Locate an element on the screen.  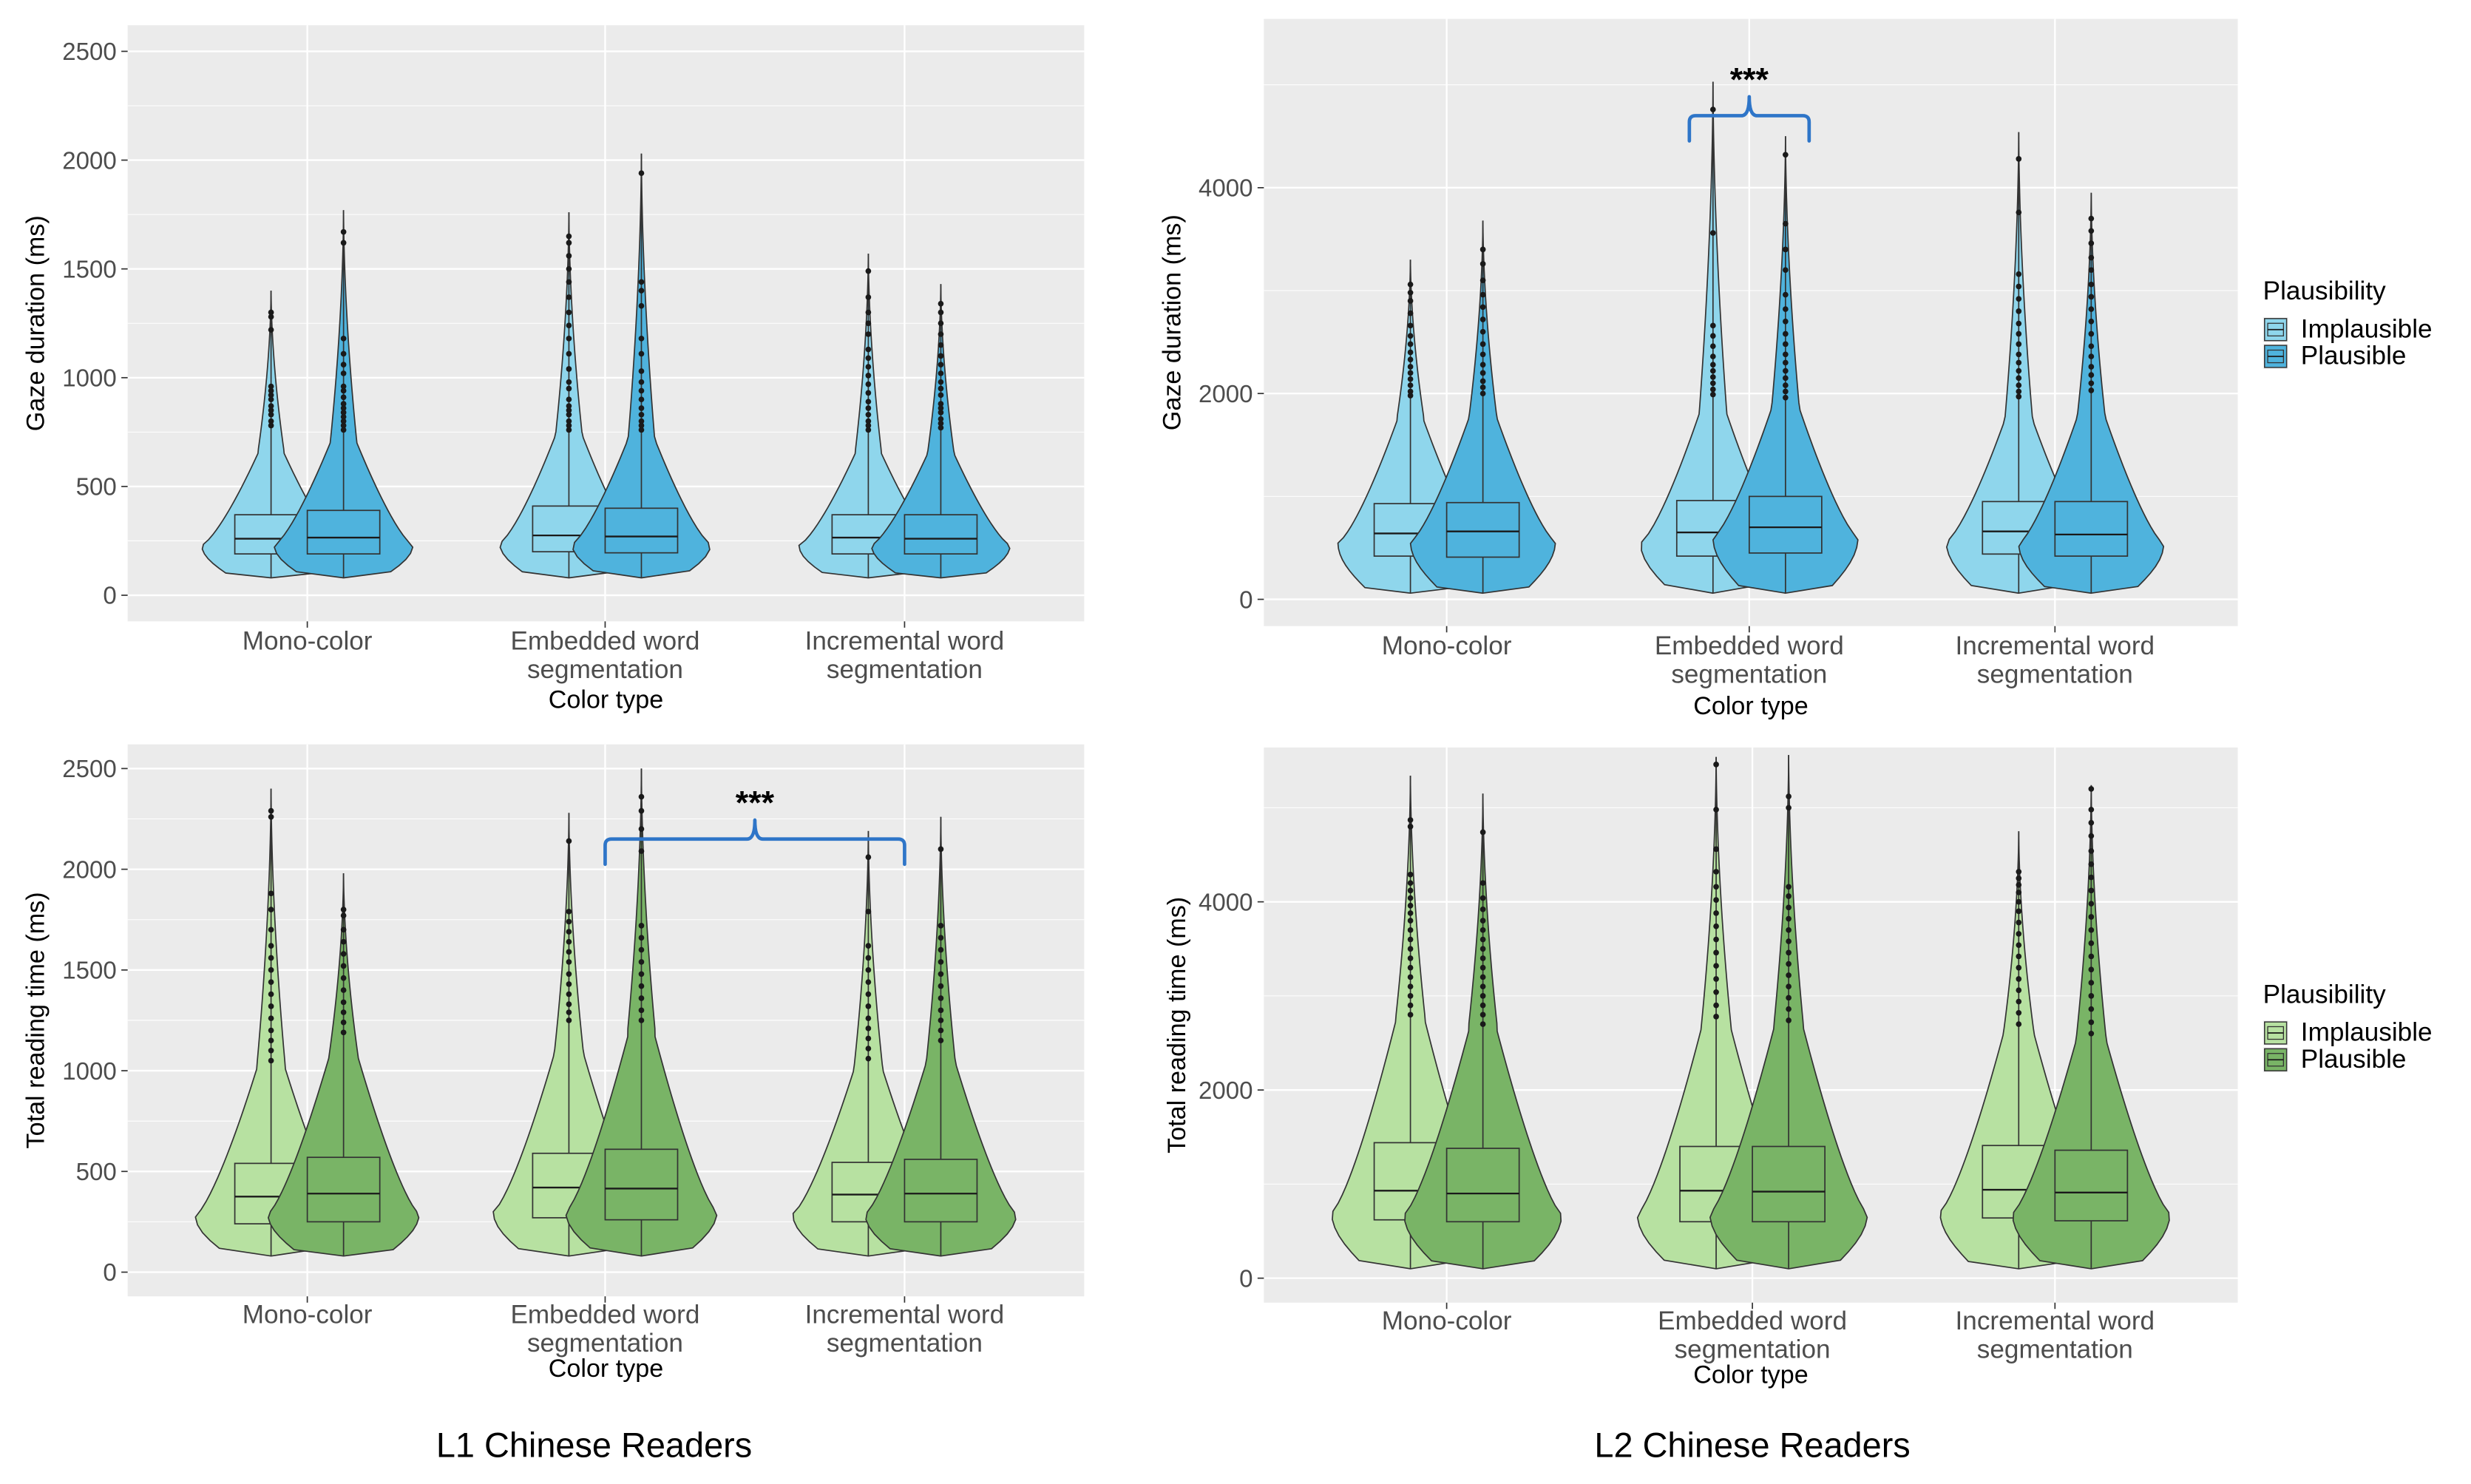
legend-label-implausible: Implausible is located at coordinates (2367, 1032).